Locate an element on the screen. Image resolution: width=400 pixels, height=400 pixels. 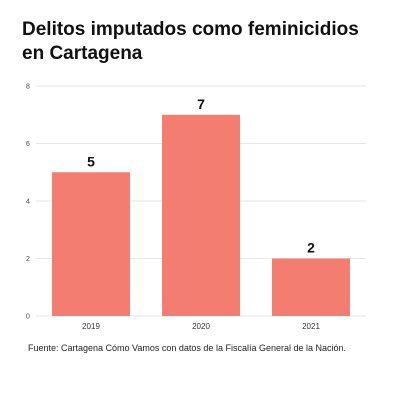
x-tick-label: 2020 is located at coordinates (201, 326).